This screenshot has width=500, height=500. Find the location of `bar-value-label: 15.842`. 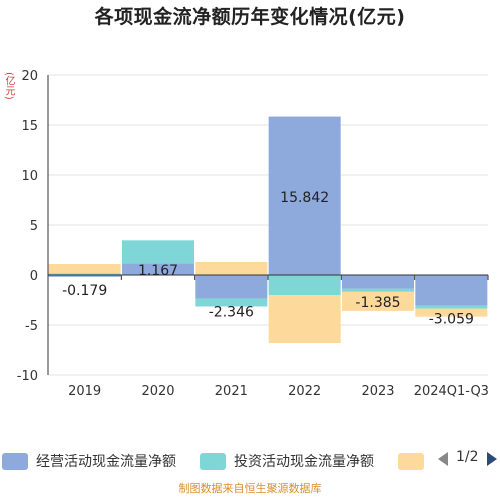

bar-value-label: 15.842 is located at coordinates (304, 198).